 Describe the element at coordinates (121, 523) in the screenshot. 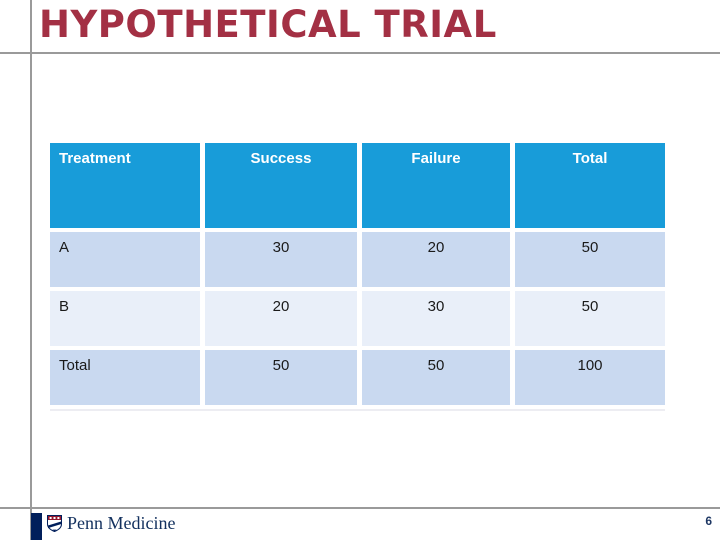

I see `footer-brand: Penn Medicine` at that location.